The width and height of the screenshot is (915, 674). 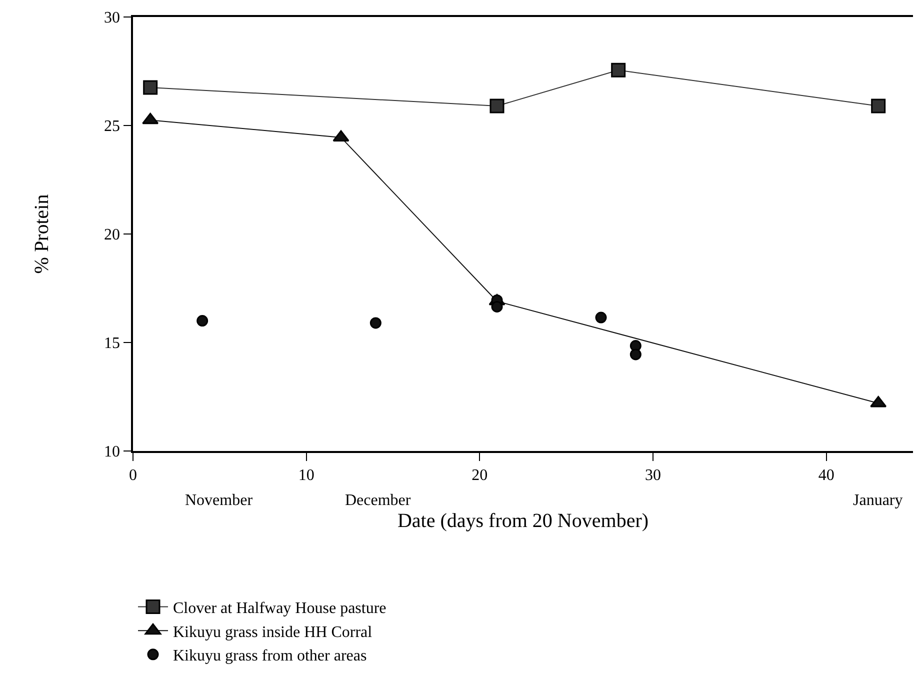 I want to click on y-axis-title: % Protein, so click(x=42, y=234).